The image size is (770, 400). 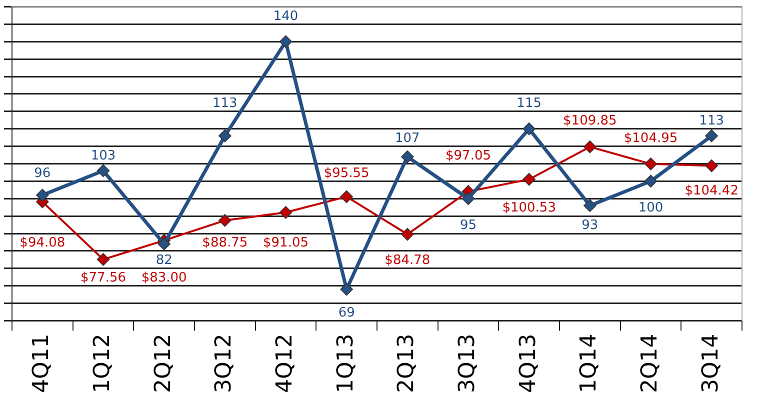 I want to click on x-tick-label: 3Q14, so click(x=711, y=364).